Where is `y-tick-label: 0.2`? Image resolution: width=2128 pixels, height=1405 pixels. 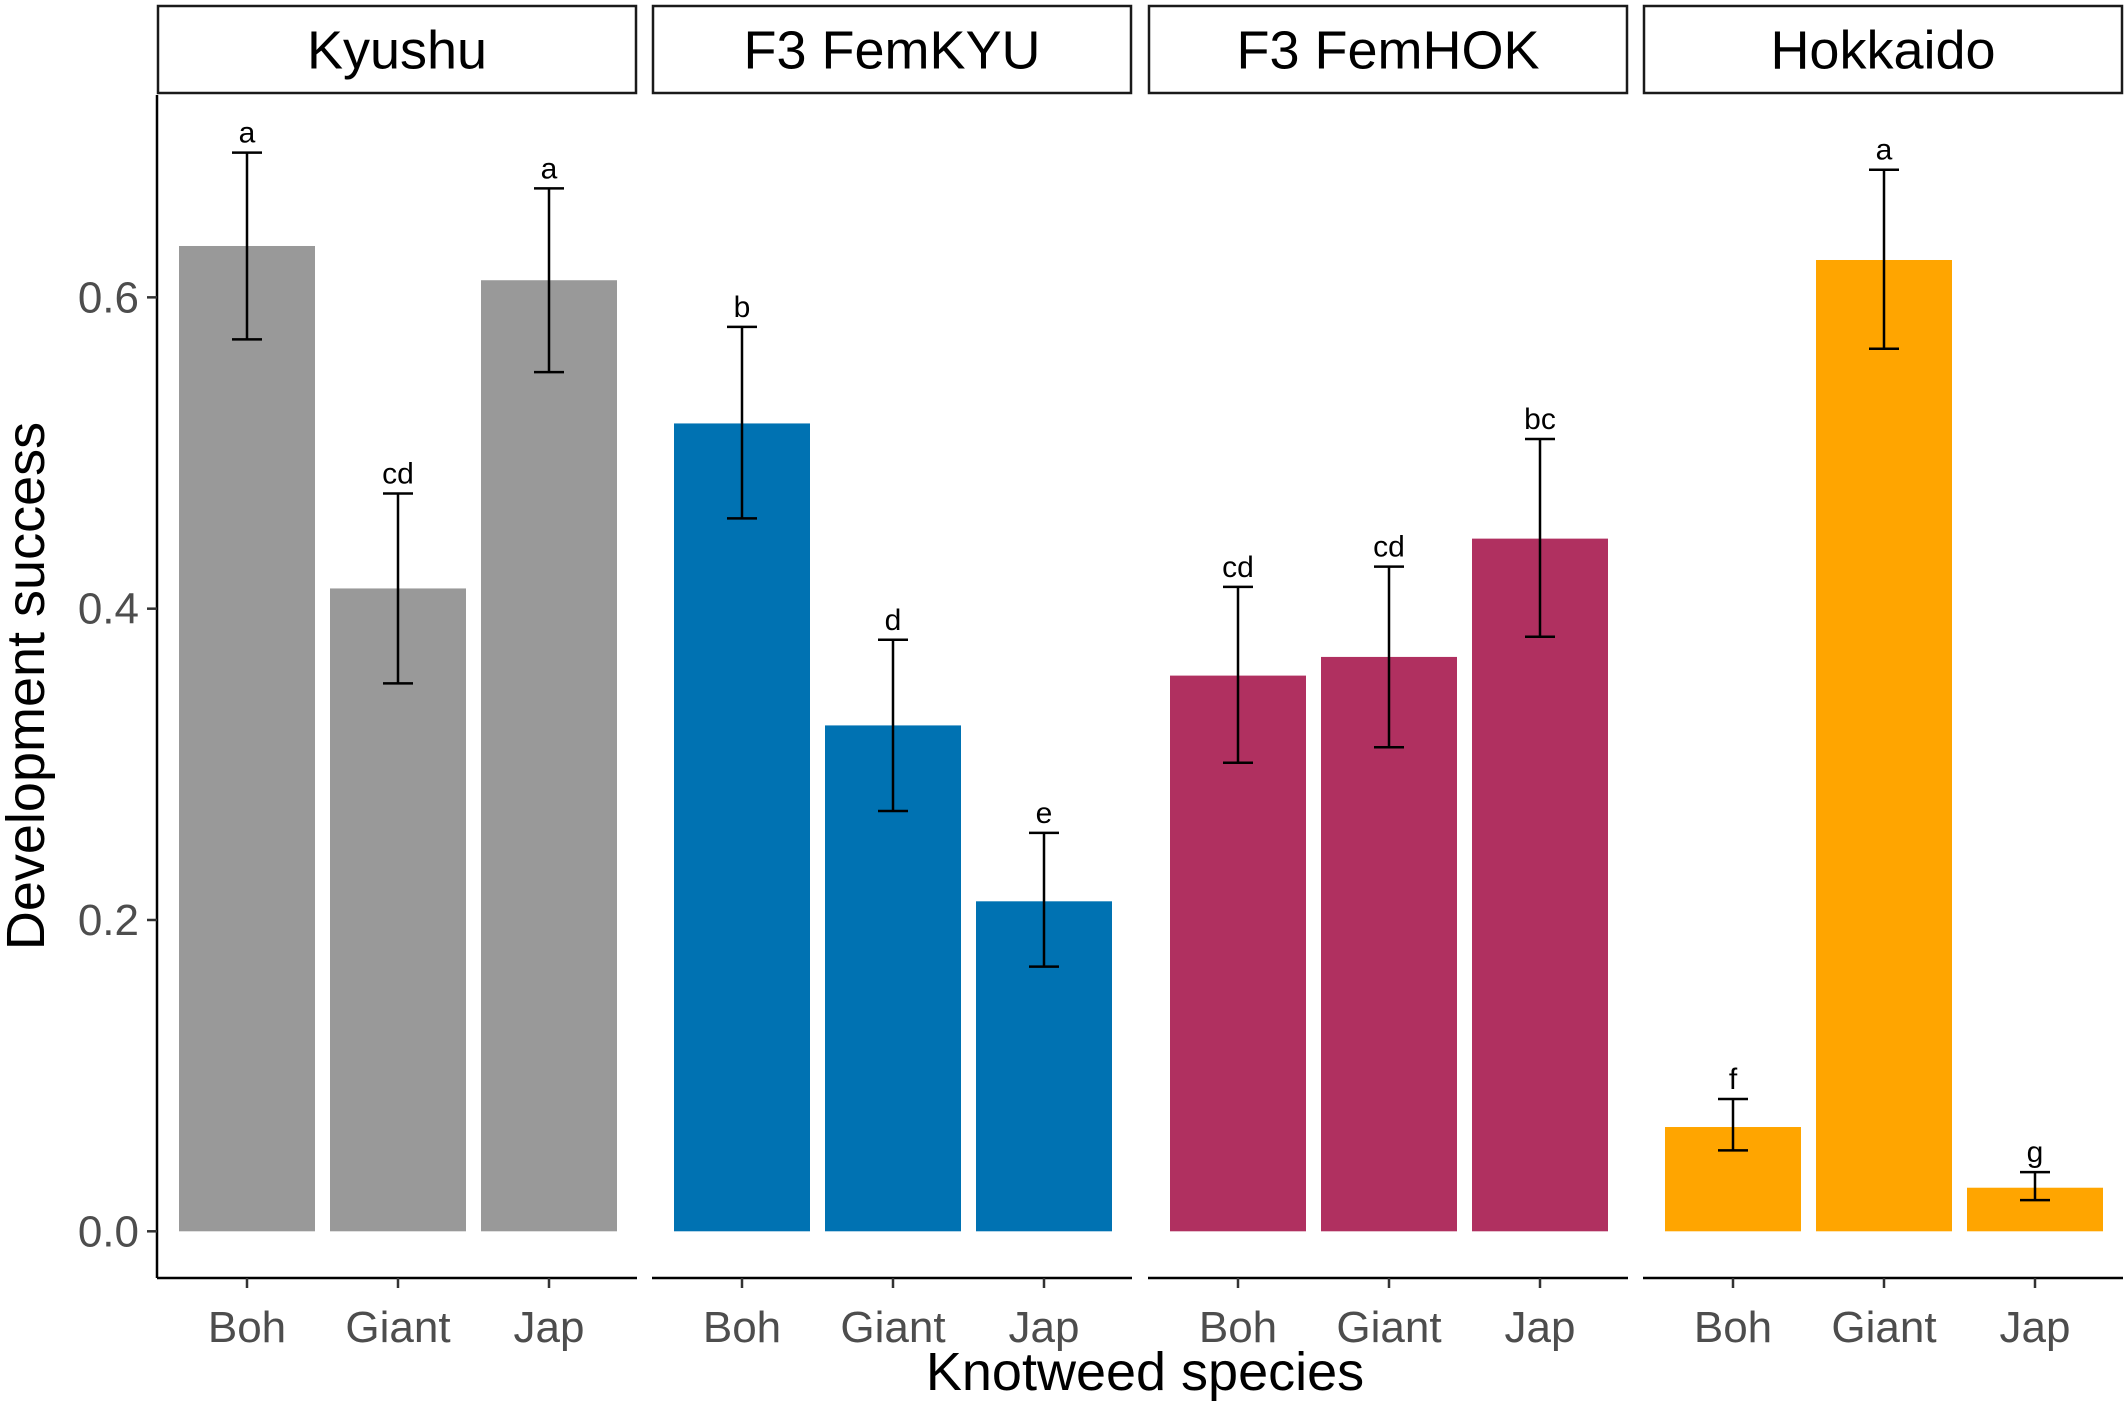 y-tick-label: 0.2 is located at coordinates (108, 920).